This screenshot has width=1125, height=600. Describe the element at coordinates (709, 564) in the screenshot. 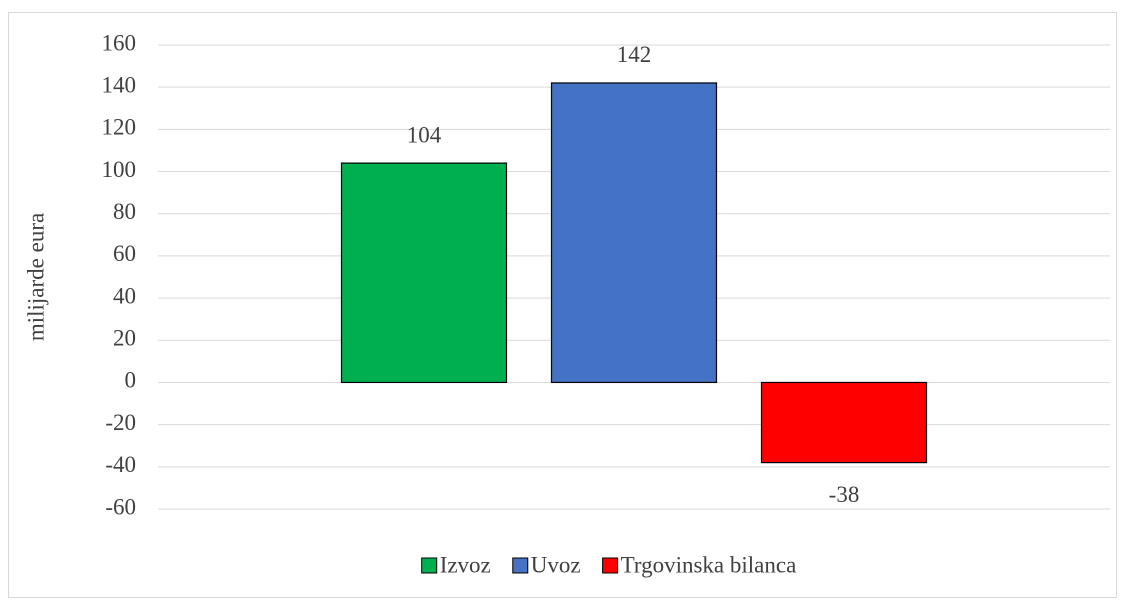

I see `legend-label: Trgovinska bilanca` at that location.